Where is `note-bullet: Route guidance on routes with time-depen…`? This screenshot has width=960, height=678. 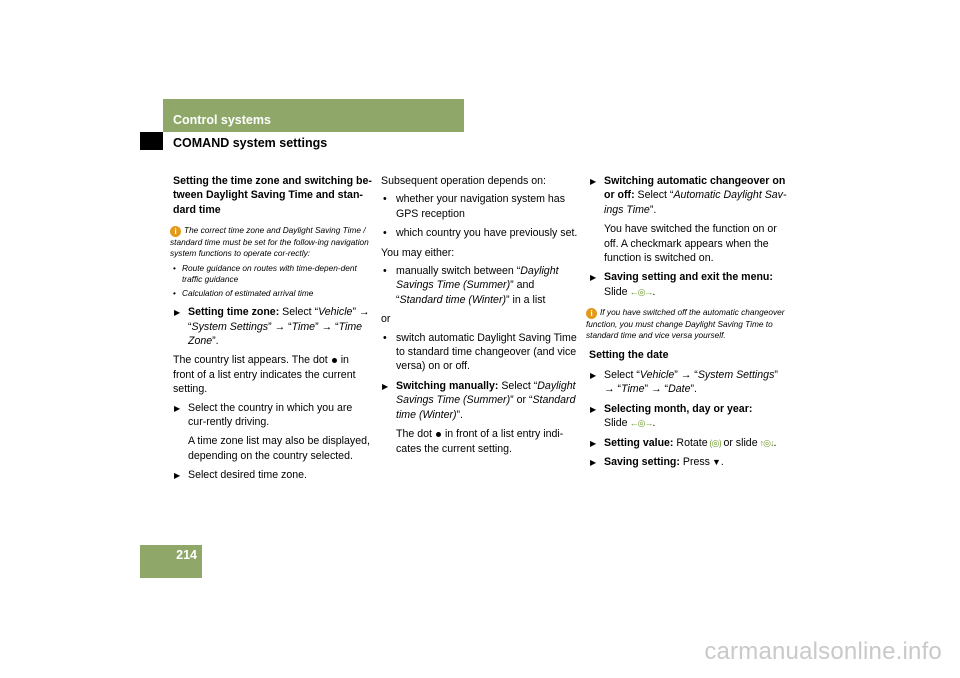 note-bullet: Route guidance on routes with time-depen… is located at coordinates (271, 274).